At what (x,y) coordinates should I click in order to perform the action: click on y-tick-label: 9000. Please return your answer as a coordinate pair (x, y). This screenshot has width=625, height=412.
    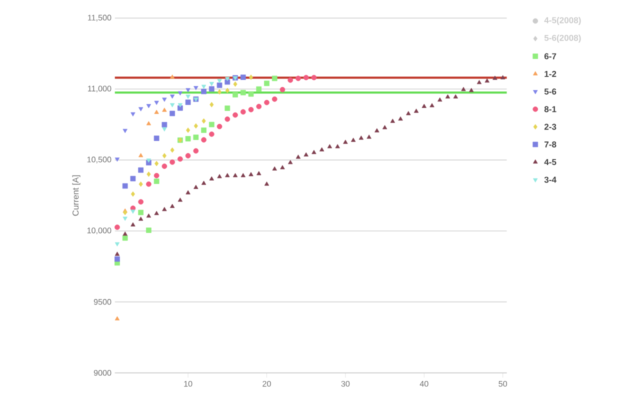
    Looking at the image, I should click on (103, 373).